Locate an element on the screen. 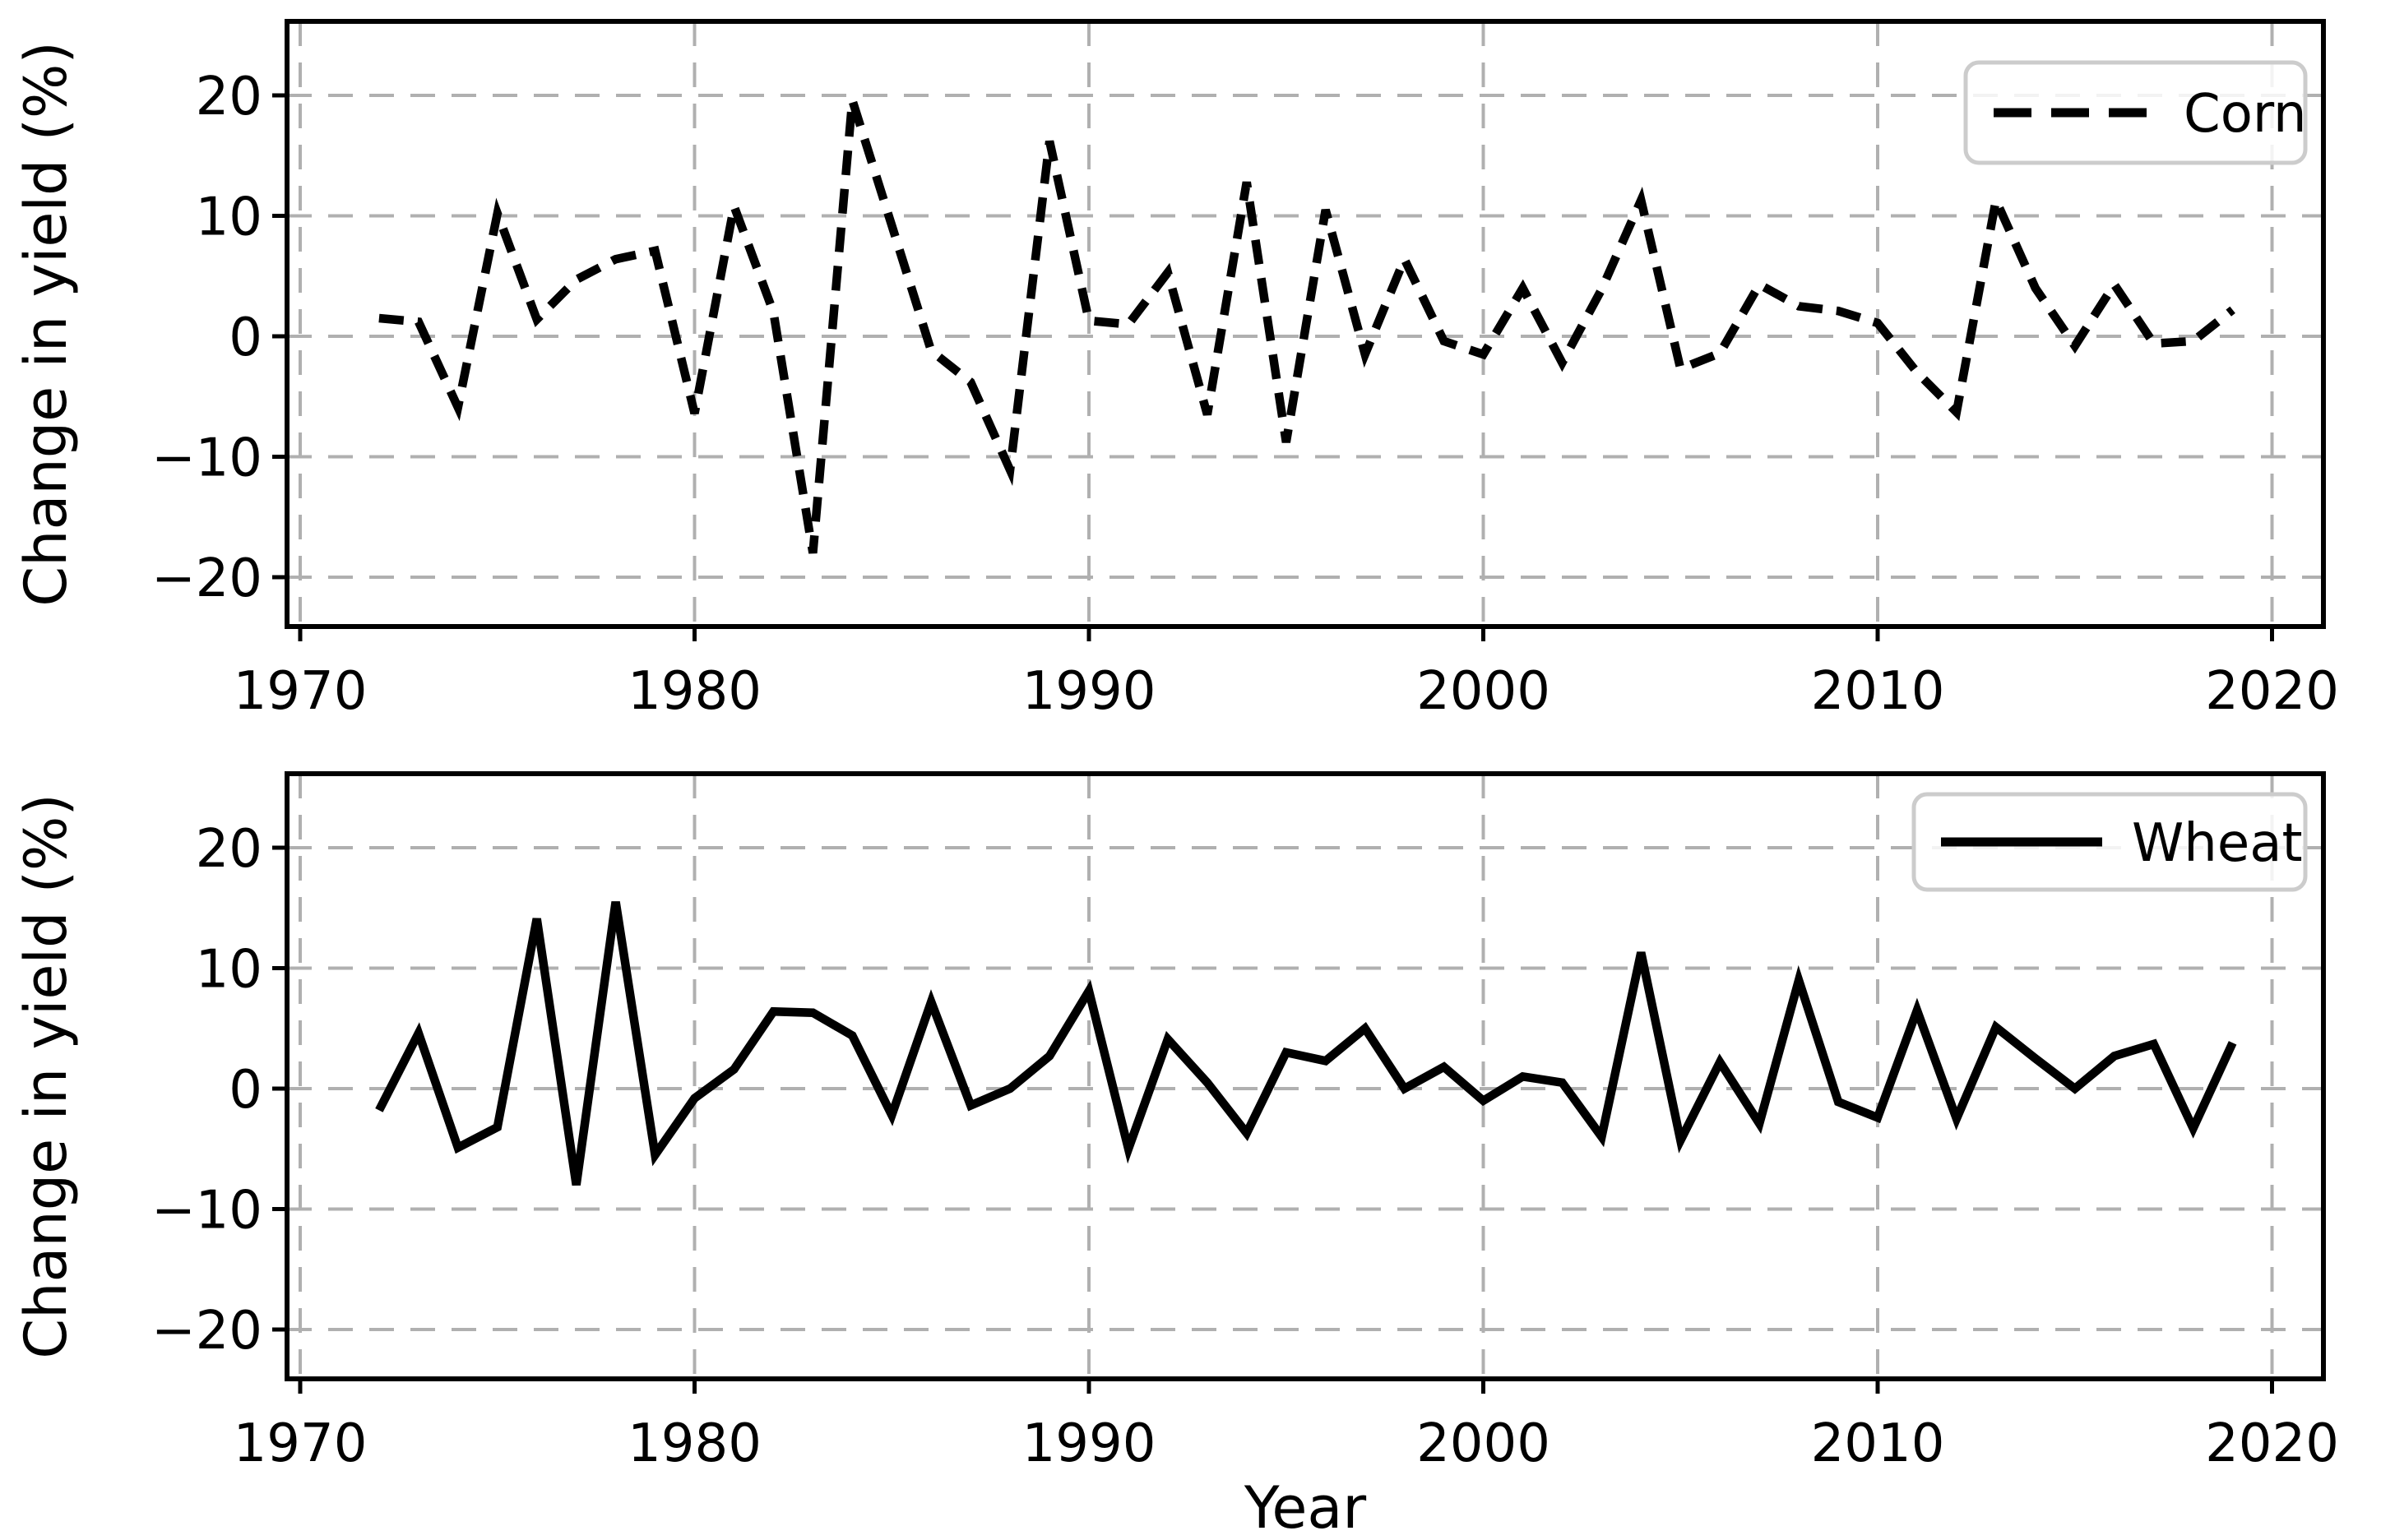 This screenshot has height=1540, width=2381. wheat-line is located at coordinates (1306, 1043).